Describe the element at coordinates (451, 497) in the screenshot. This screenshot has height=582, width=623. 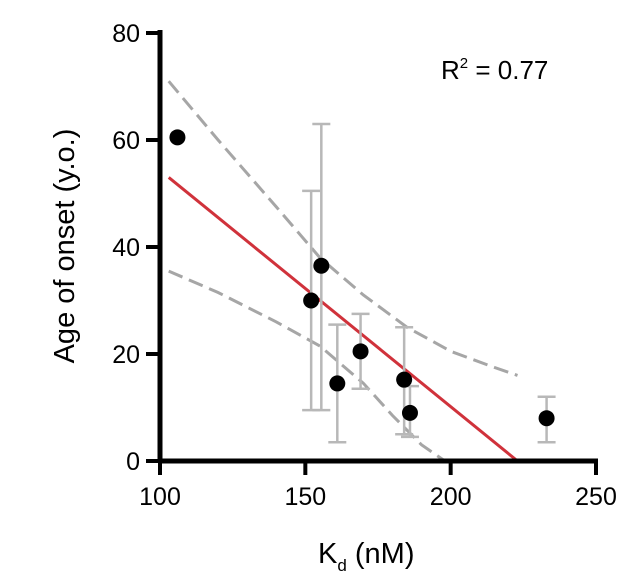
I see `x-tick-label-2: 200` at that location.